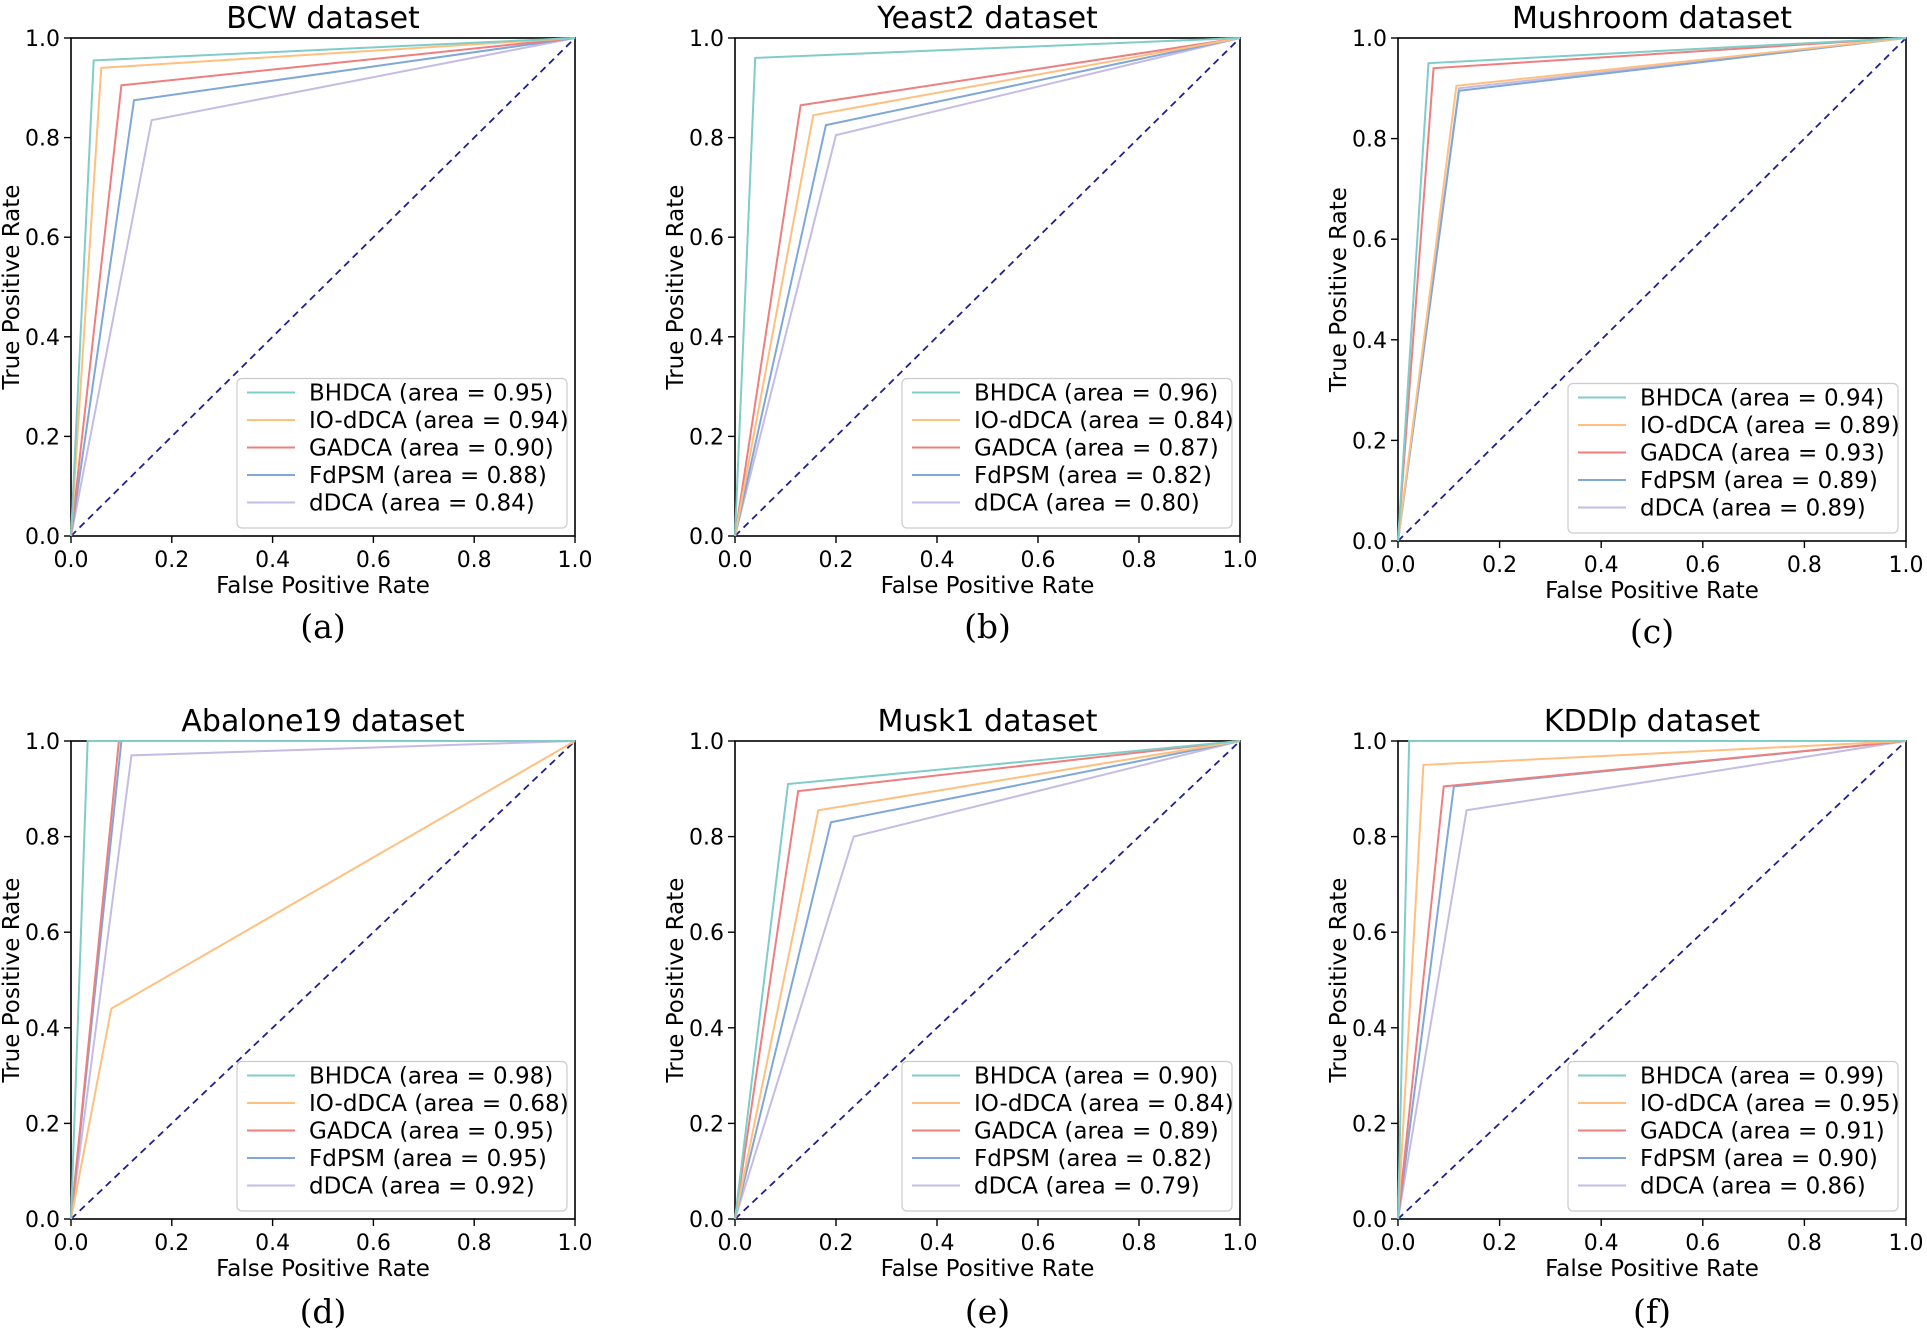 This screenshot has width=1927, height=1335. What do you see at coordinates (431, 1077) in the screenshot?
I see `legend-label-bhdca: BHDCA (area = 0.98)` at bounding box center [431, 1077].